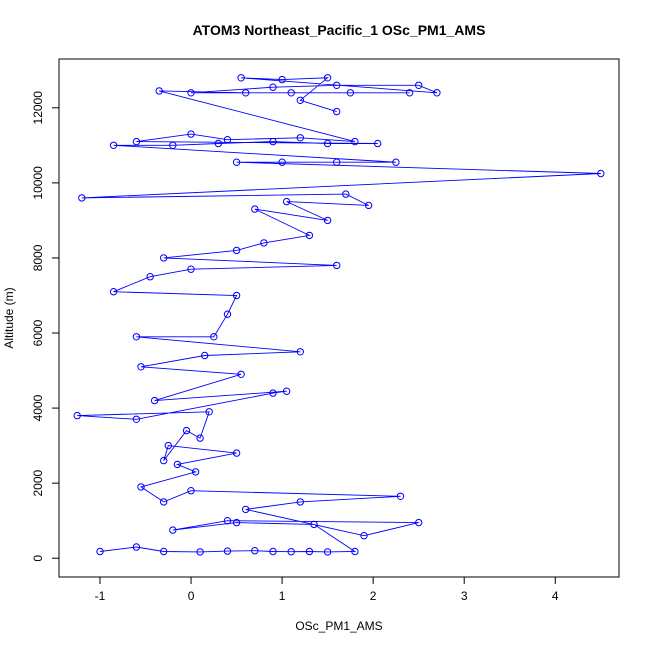 The image size is (650, 650). What do you see at coordinates (38, 183) in the screenshot?
I see `y-tick-label: 10000` at bounding box center [38, 183].